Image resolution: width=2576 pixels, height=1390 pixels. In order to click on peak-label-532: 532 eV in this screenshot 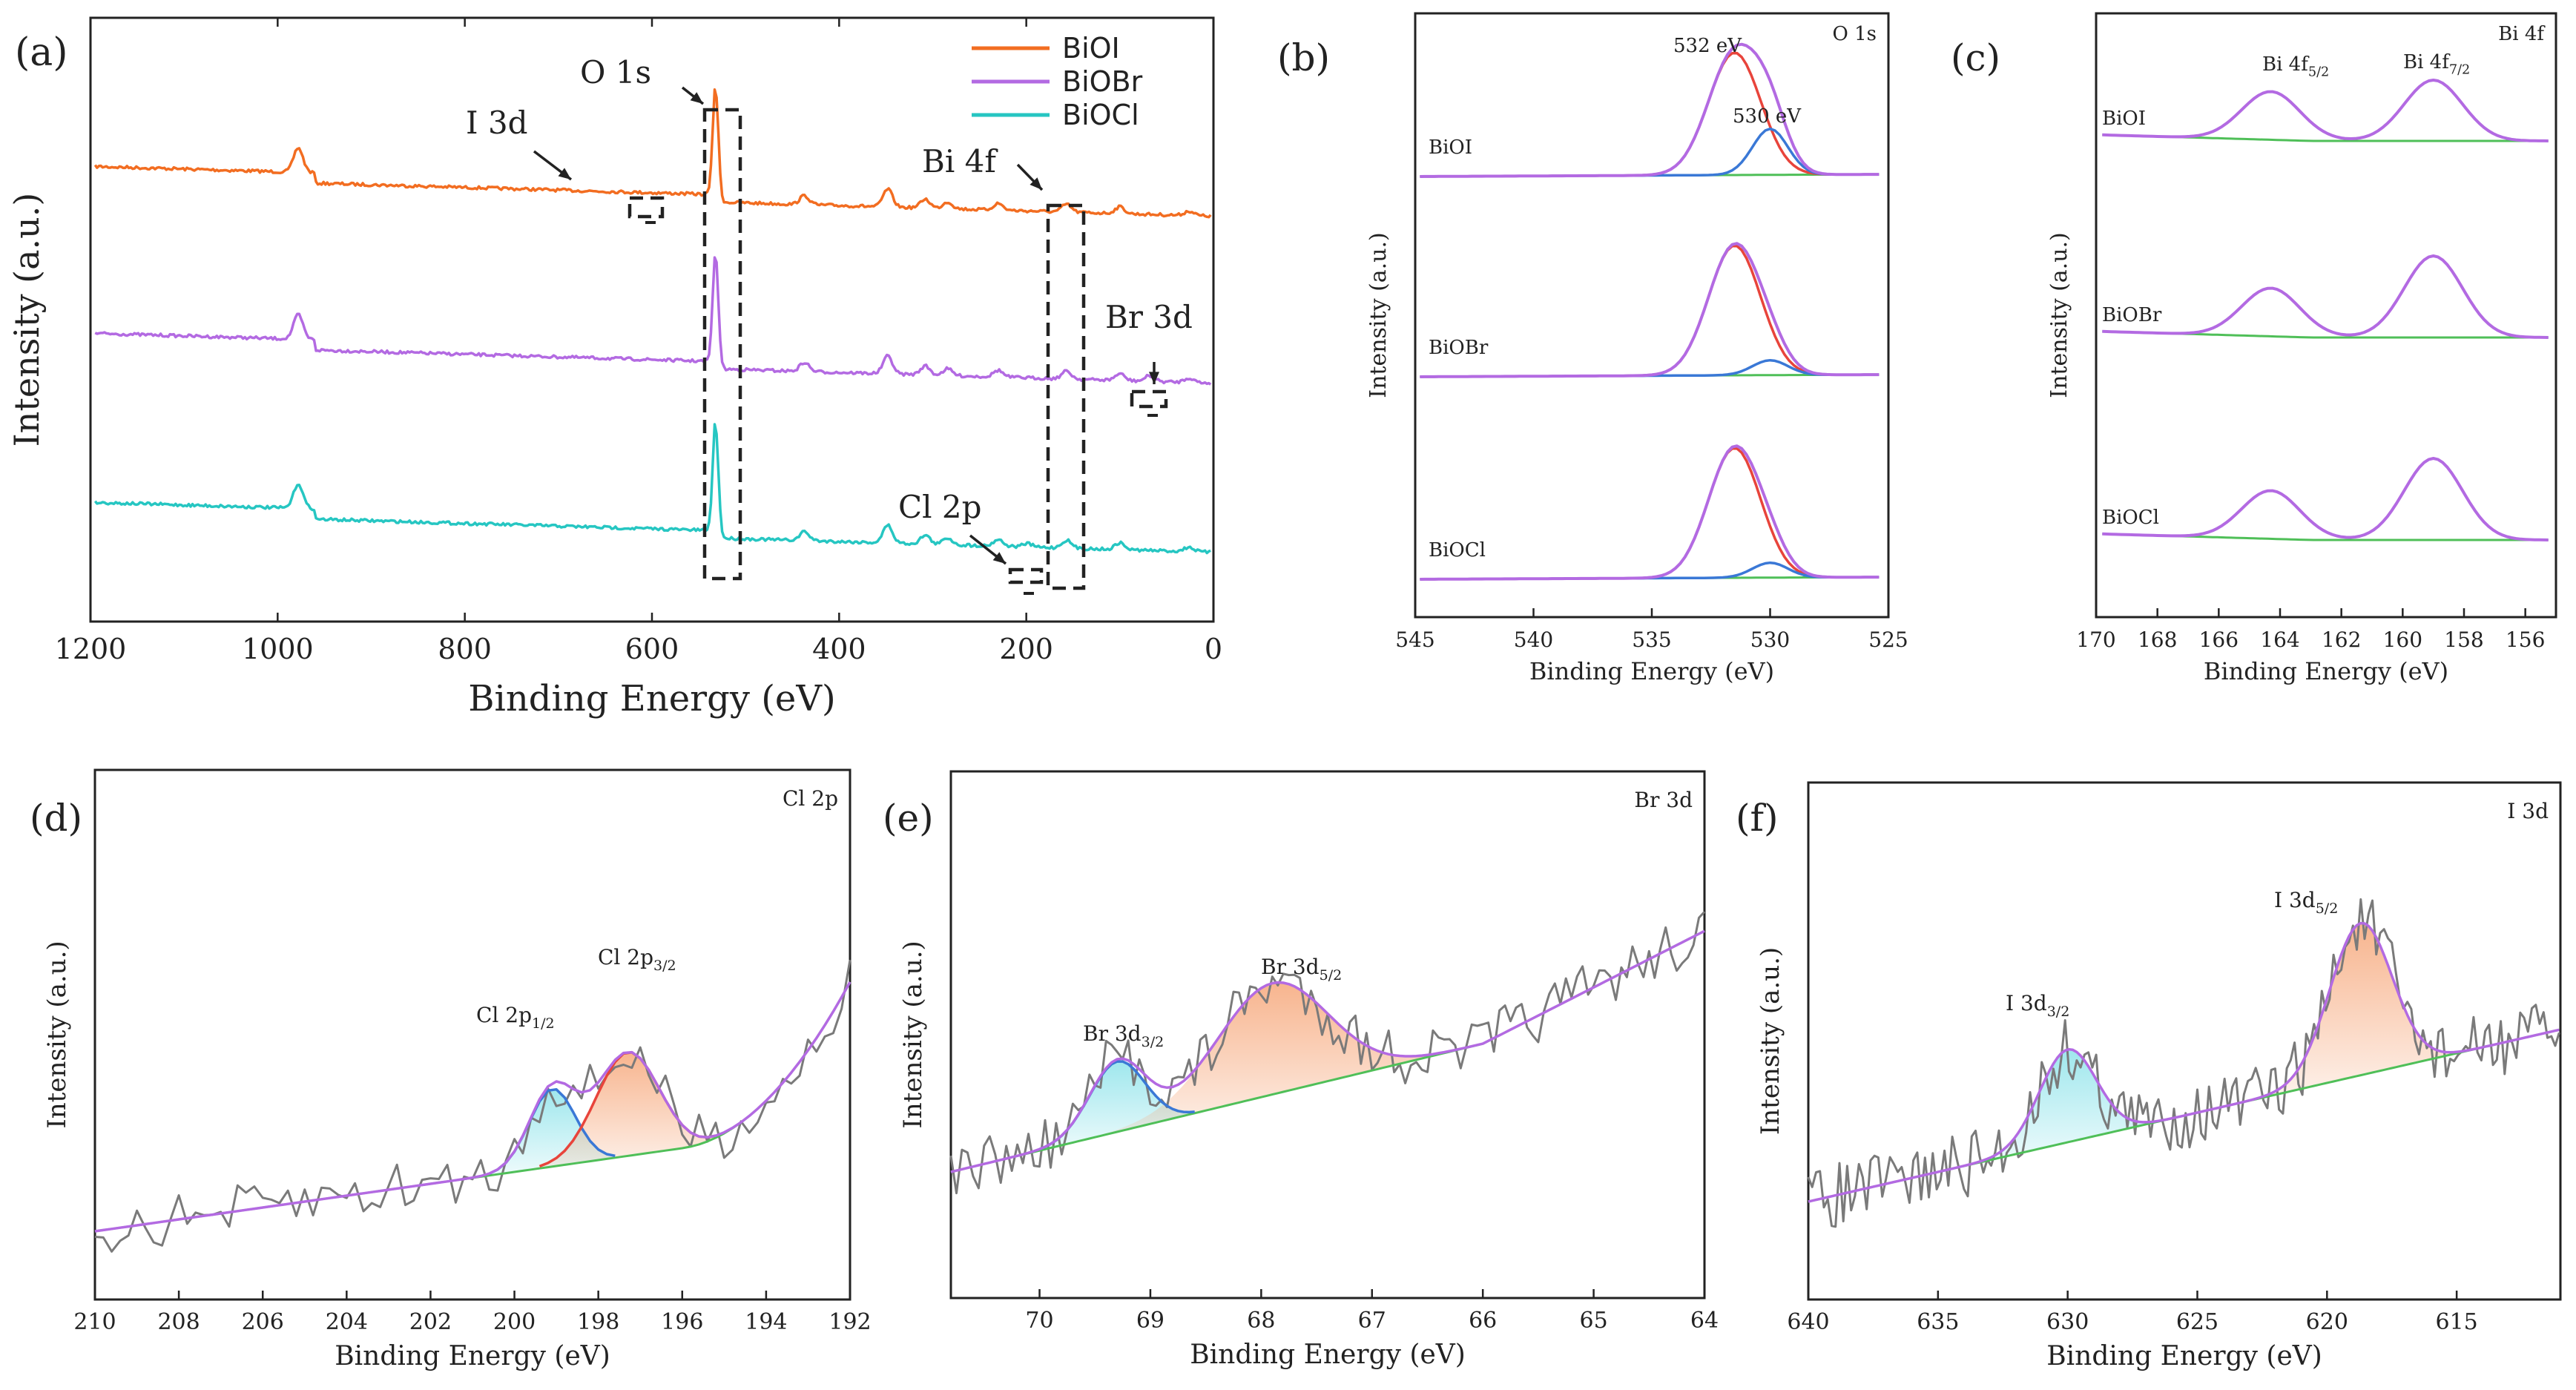, I will do `click(1708, 46)`.